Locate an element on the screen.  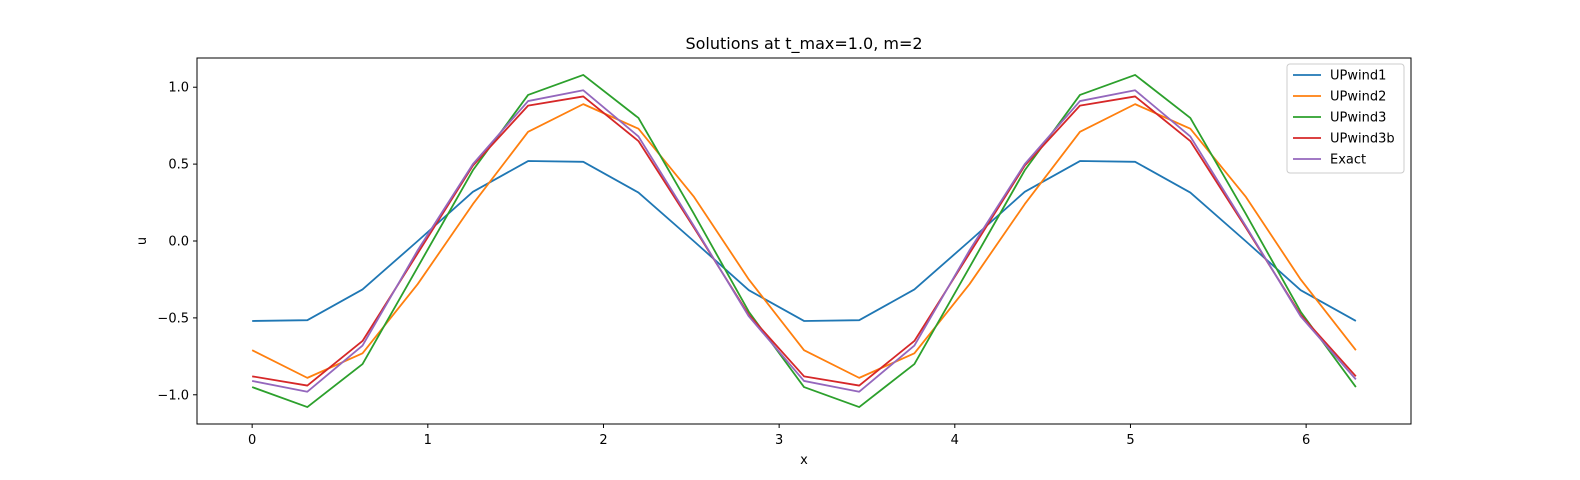
x-tick-label: 2 is located at coordinates (603, 440).